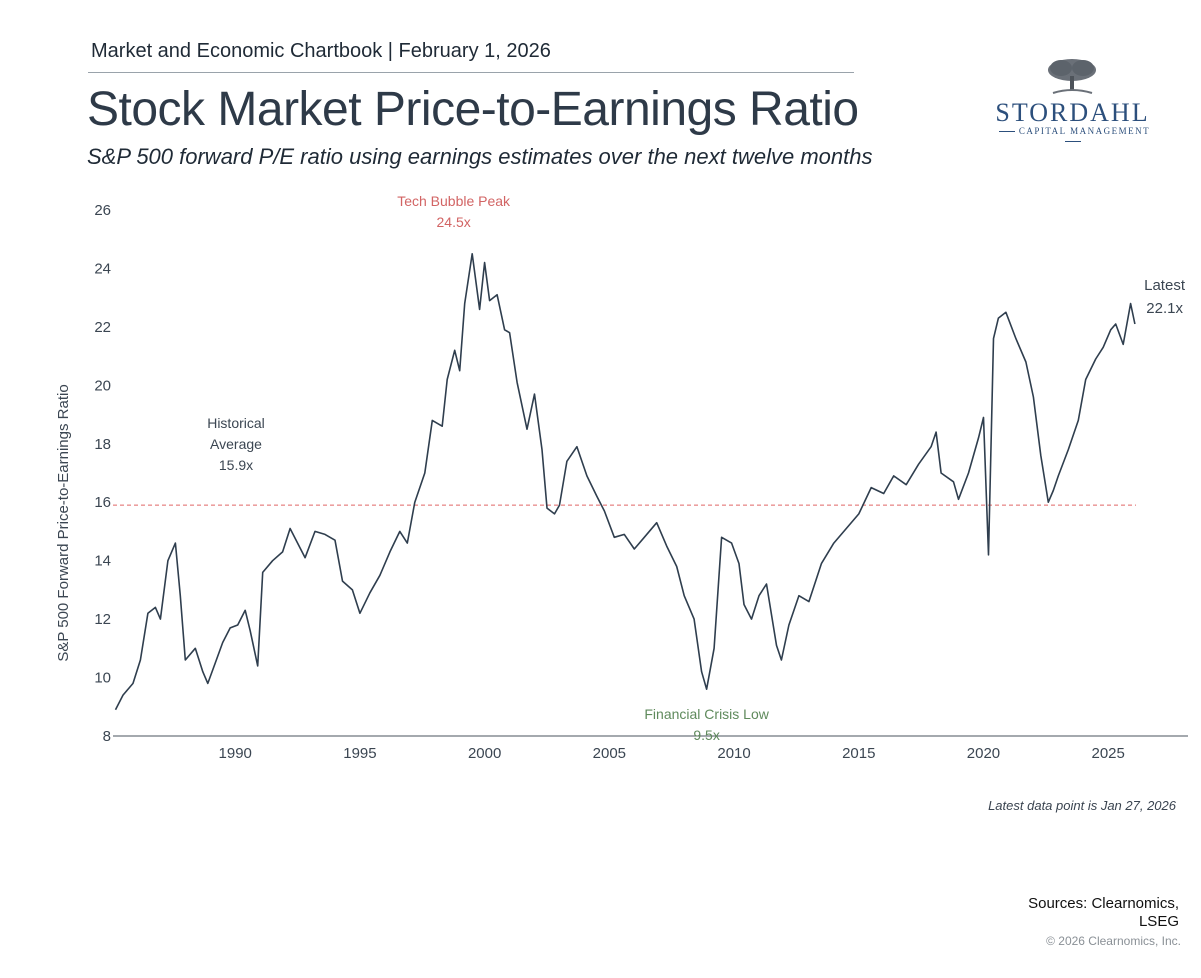 The image size is (1201, 978). I want to click on tech-bubble-peak-label: Tech Bubble Peak, so click(454, 201).